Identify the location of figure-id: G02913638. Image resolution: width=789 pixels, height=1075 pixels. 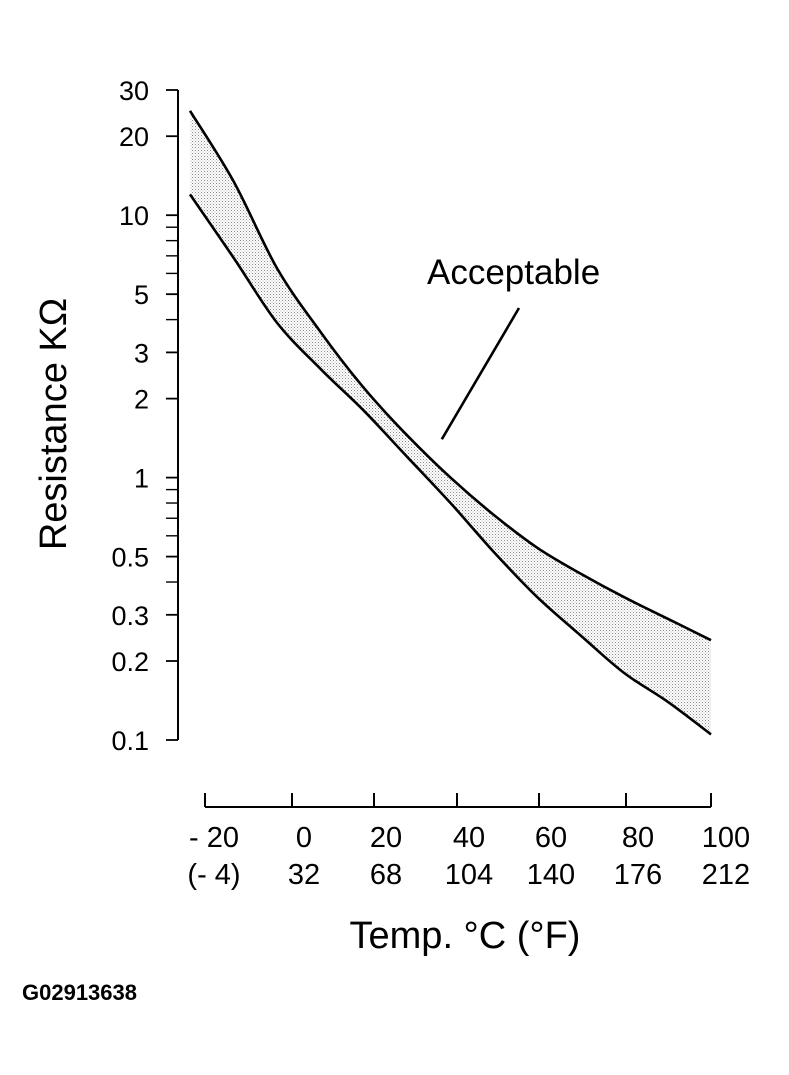
(79, 992).